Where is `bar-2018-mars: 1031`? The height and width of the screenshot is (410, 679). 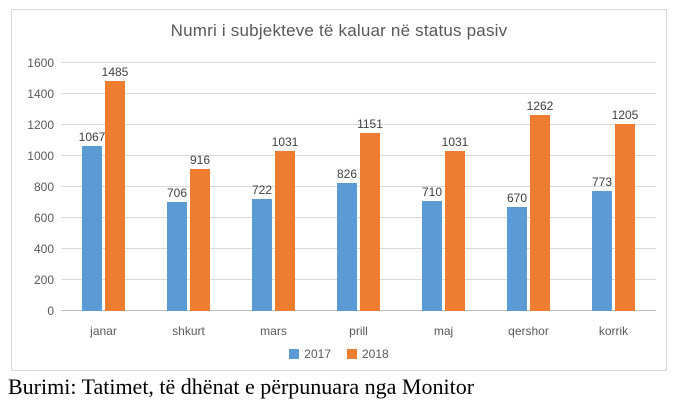
bar-2018-mars: 1031 is located at coordinates (285, 223).